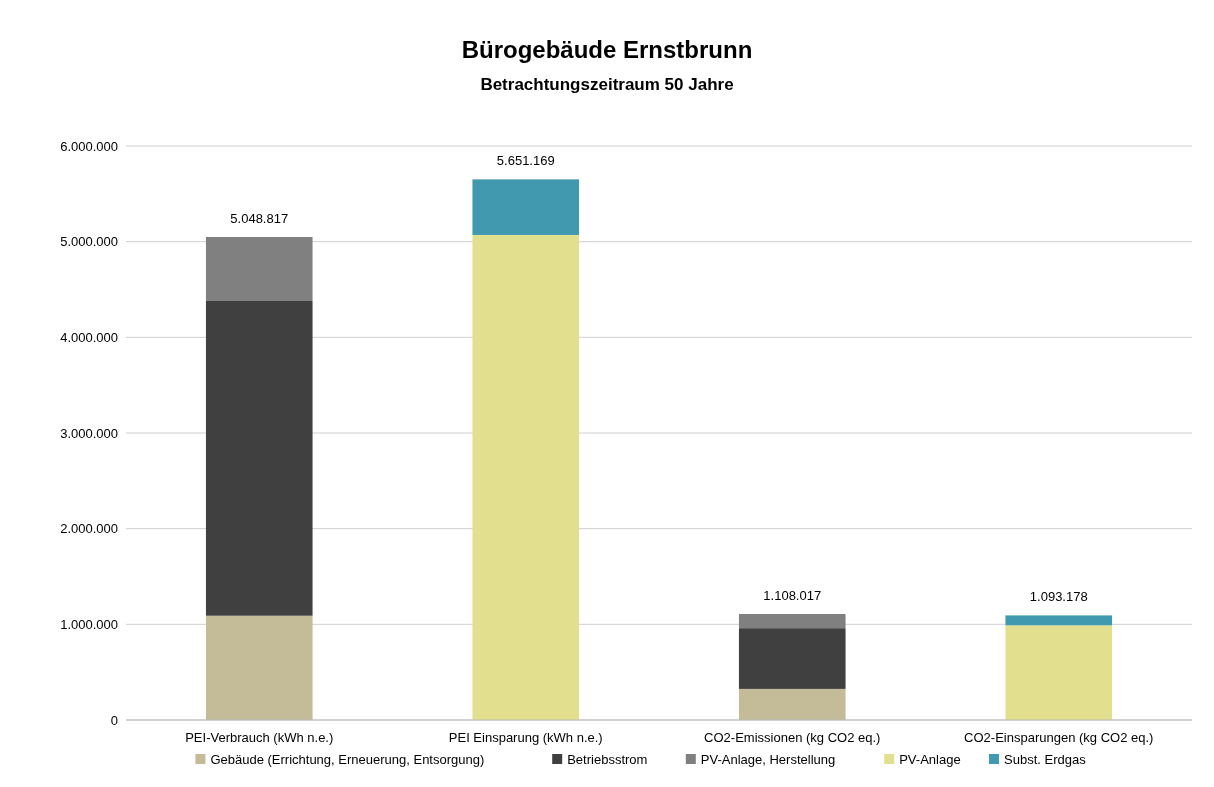 This screenshot has height=787, width=1214. Describe the element at coordinates (525, 737) in the screenshot. I see `x-tick-label: PEI Einsparung (kWh n.e.)` at that location.